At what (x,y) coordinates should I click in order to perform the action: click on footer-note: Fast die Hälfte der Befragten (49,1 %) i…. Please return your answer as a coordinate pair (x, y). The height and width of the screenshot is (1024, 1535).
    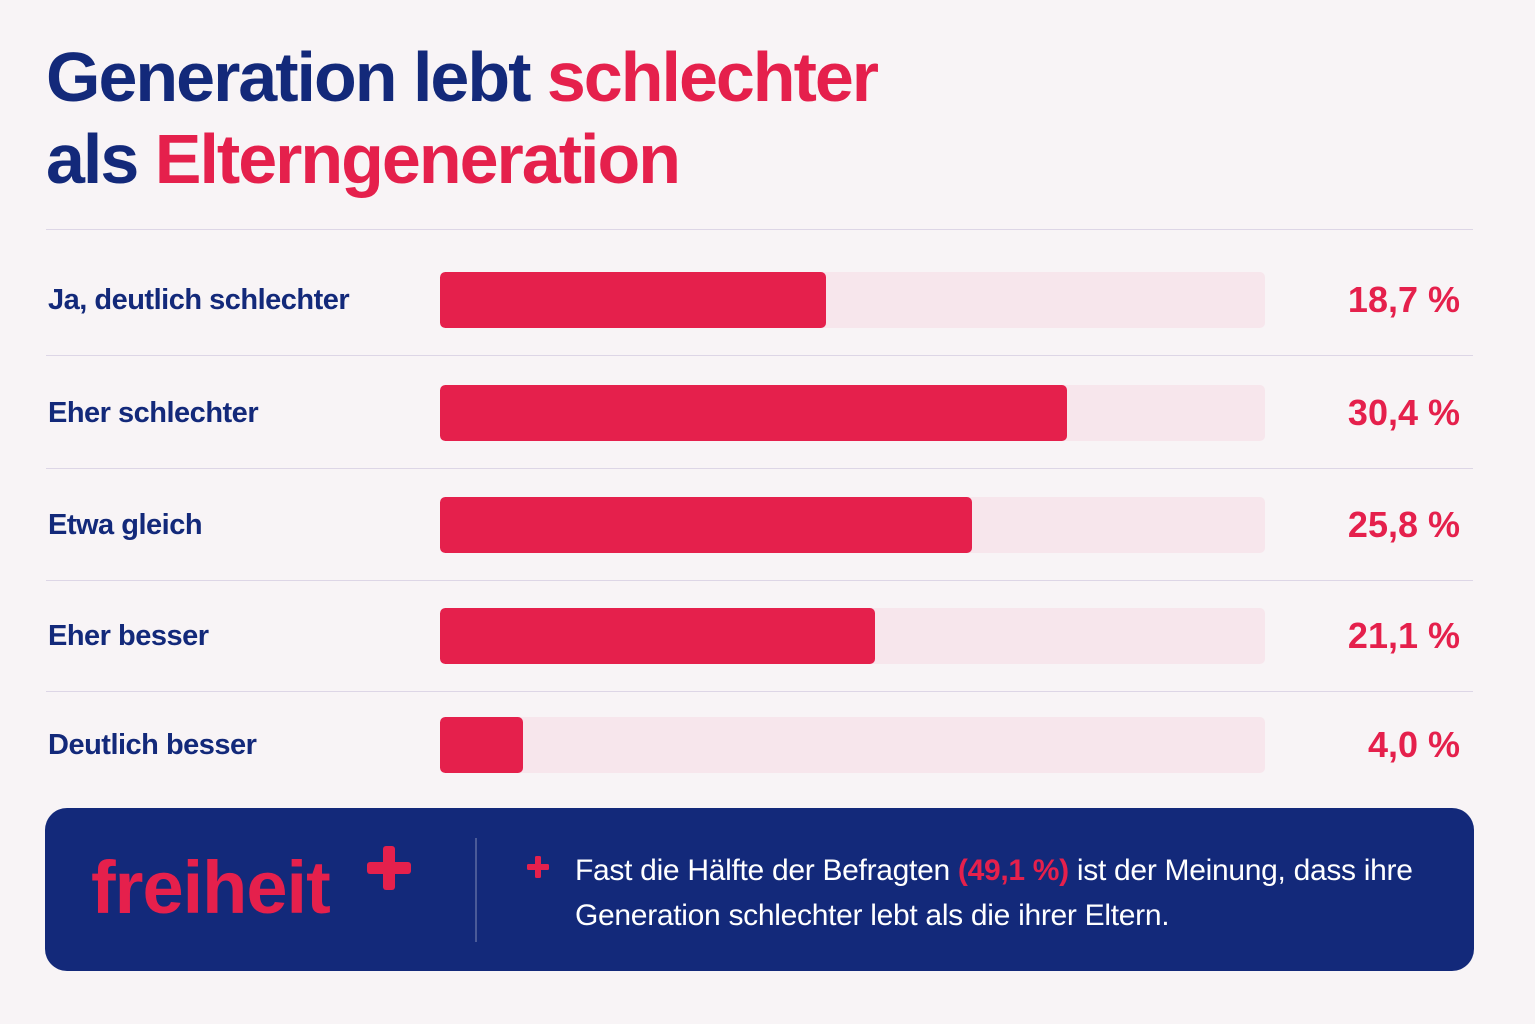
    Looking at the image, I should click on (1005, 893).